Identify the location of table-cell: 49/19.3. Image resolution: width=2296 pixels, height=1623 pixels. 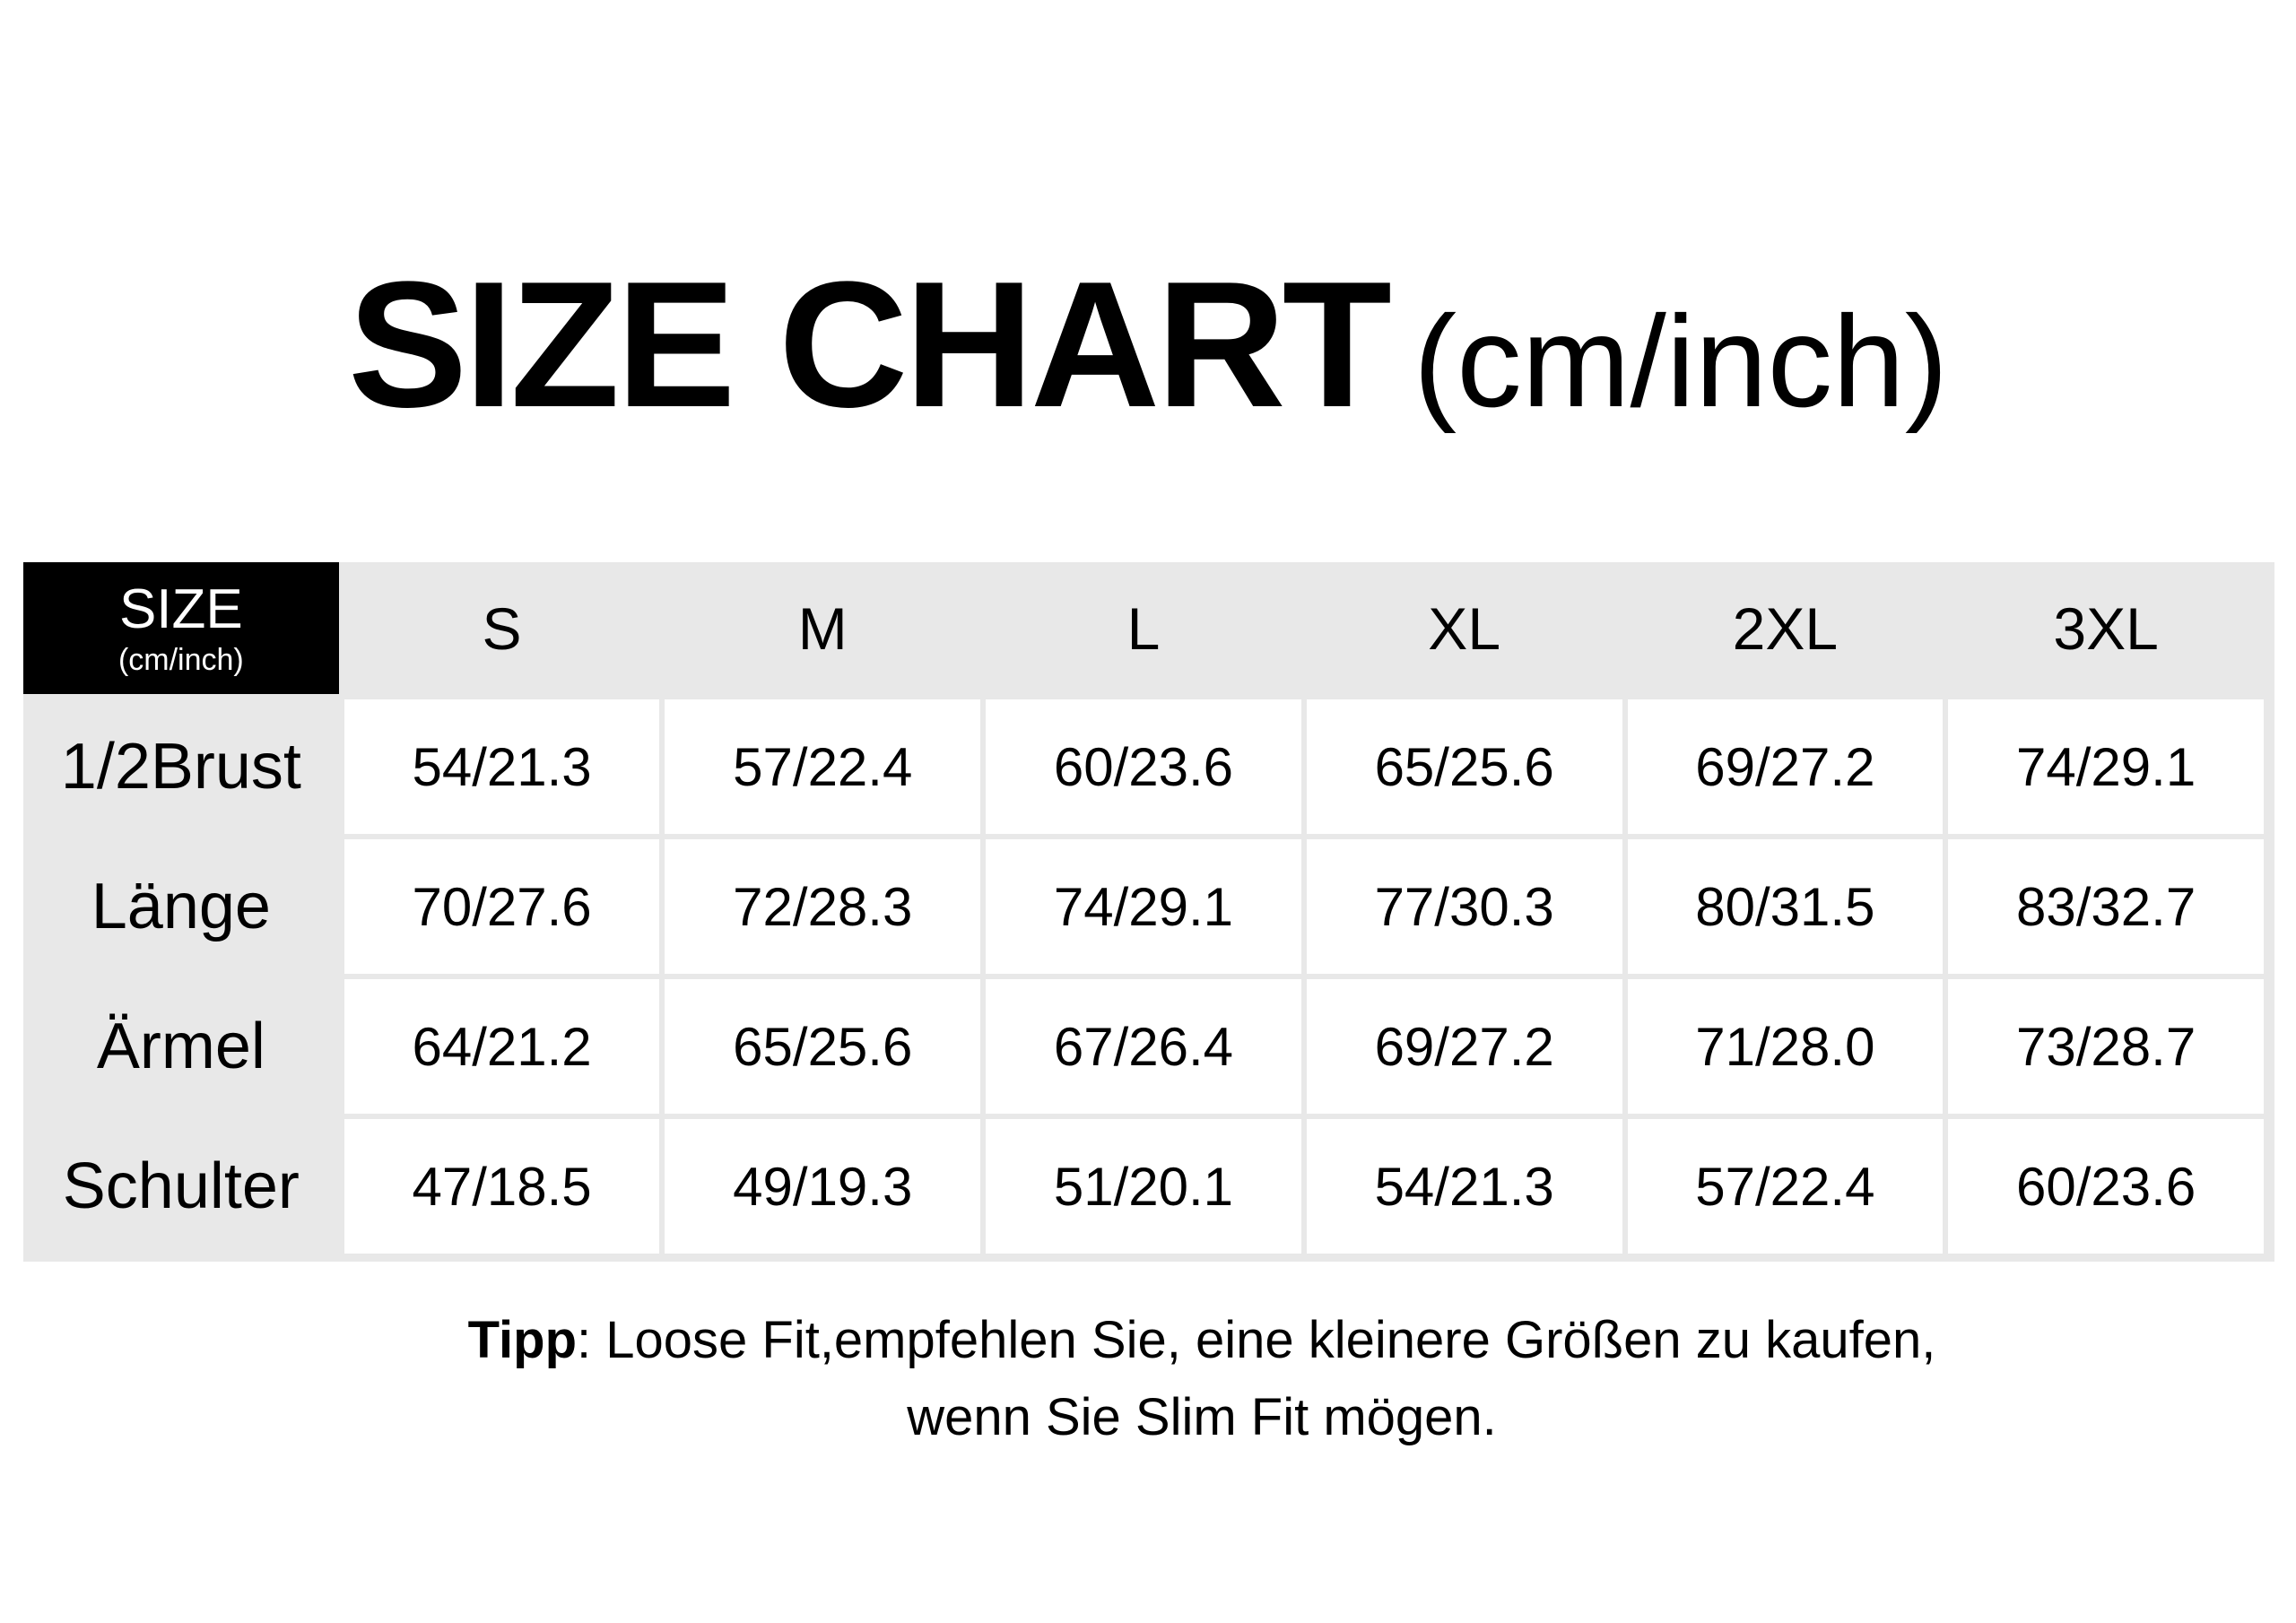
(823, 1186).